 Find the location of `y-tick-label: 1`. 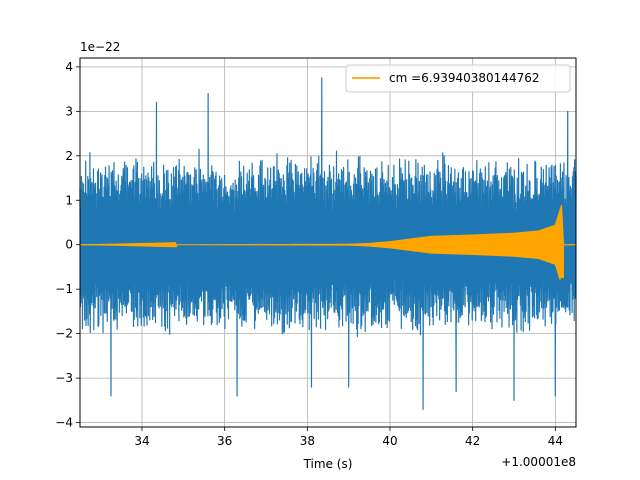

y-tick-label: 1 is located at coordinates (69, 200).